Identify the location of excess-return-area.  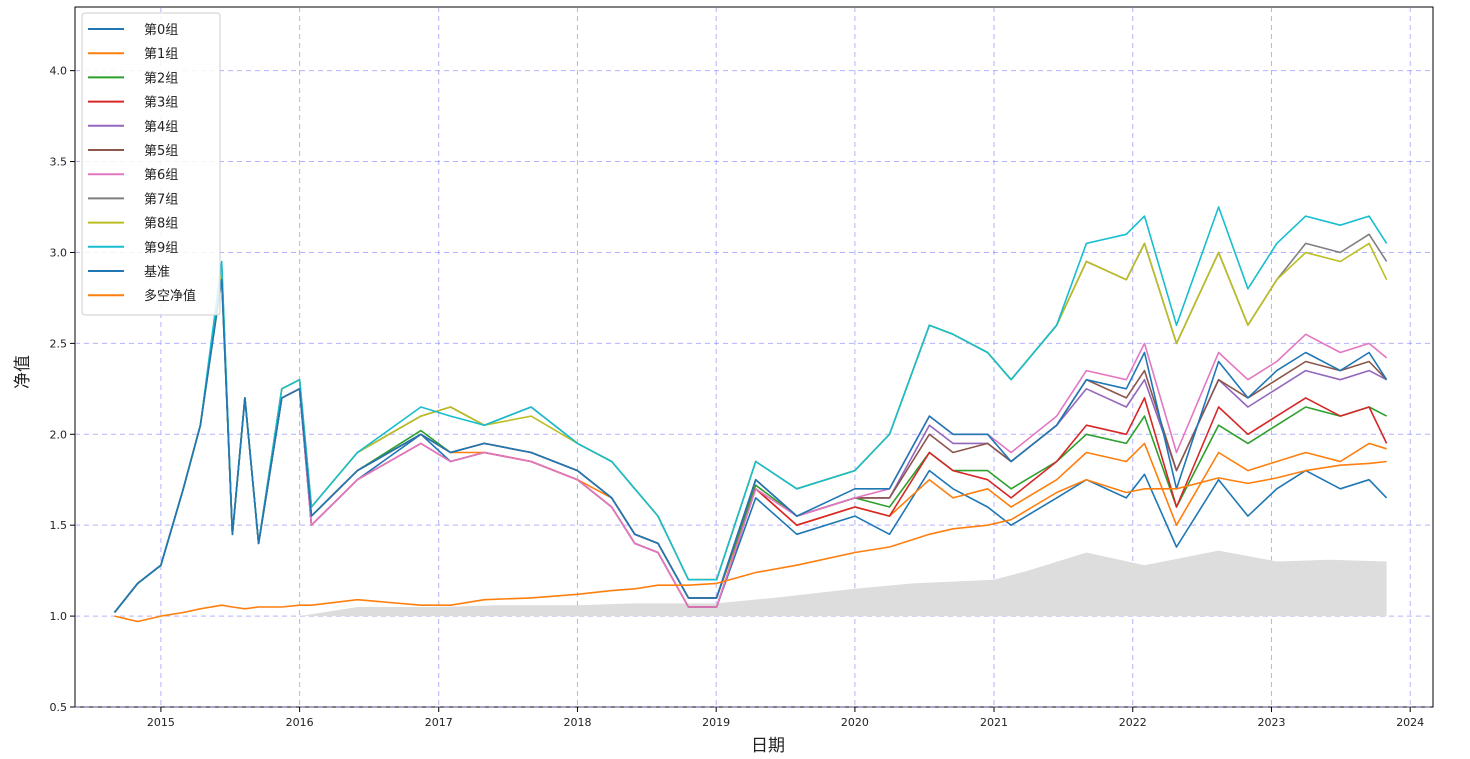
(843, 583).